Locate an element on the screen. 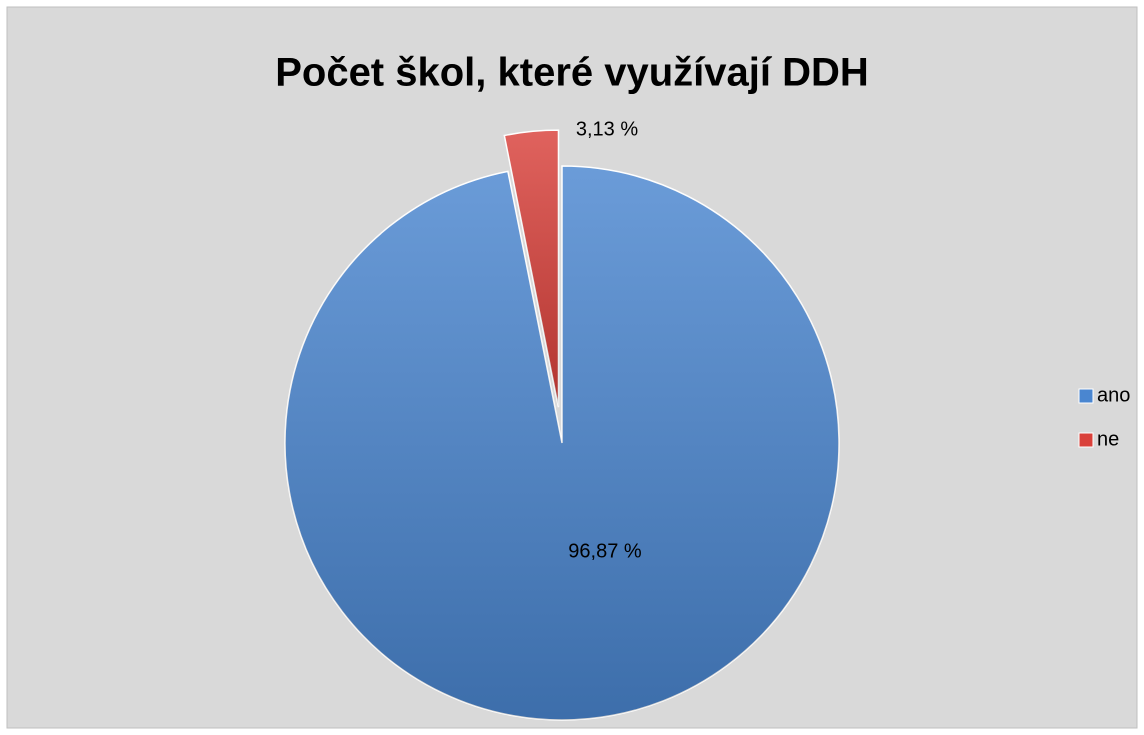  legend-label: ne is located at coordinates (1108, 439).